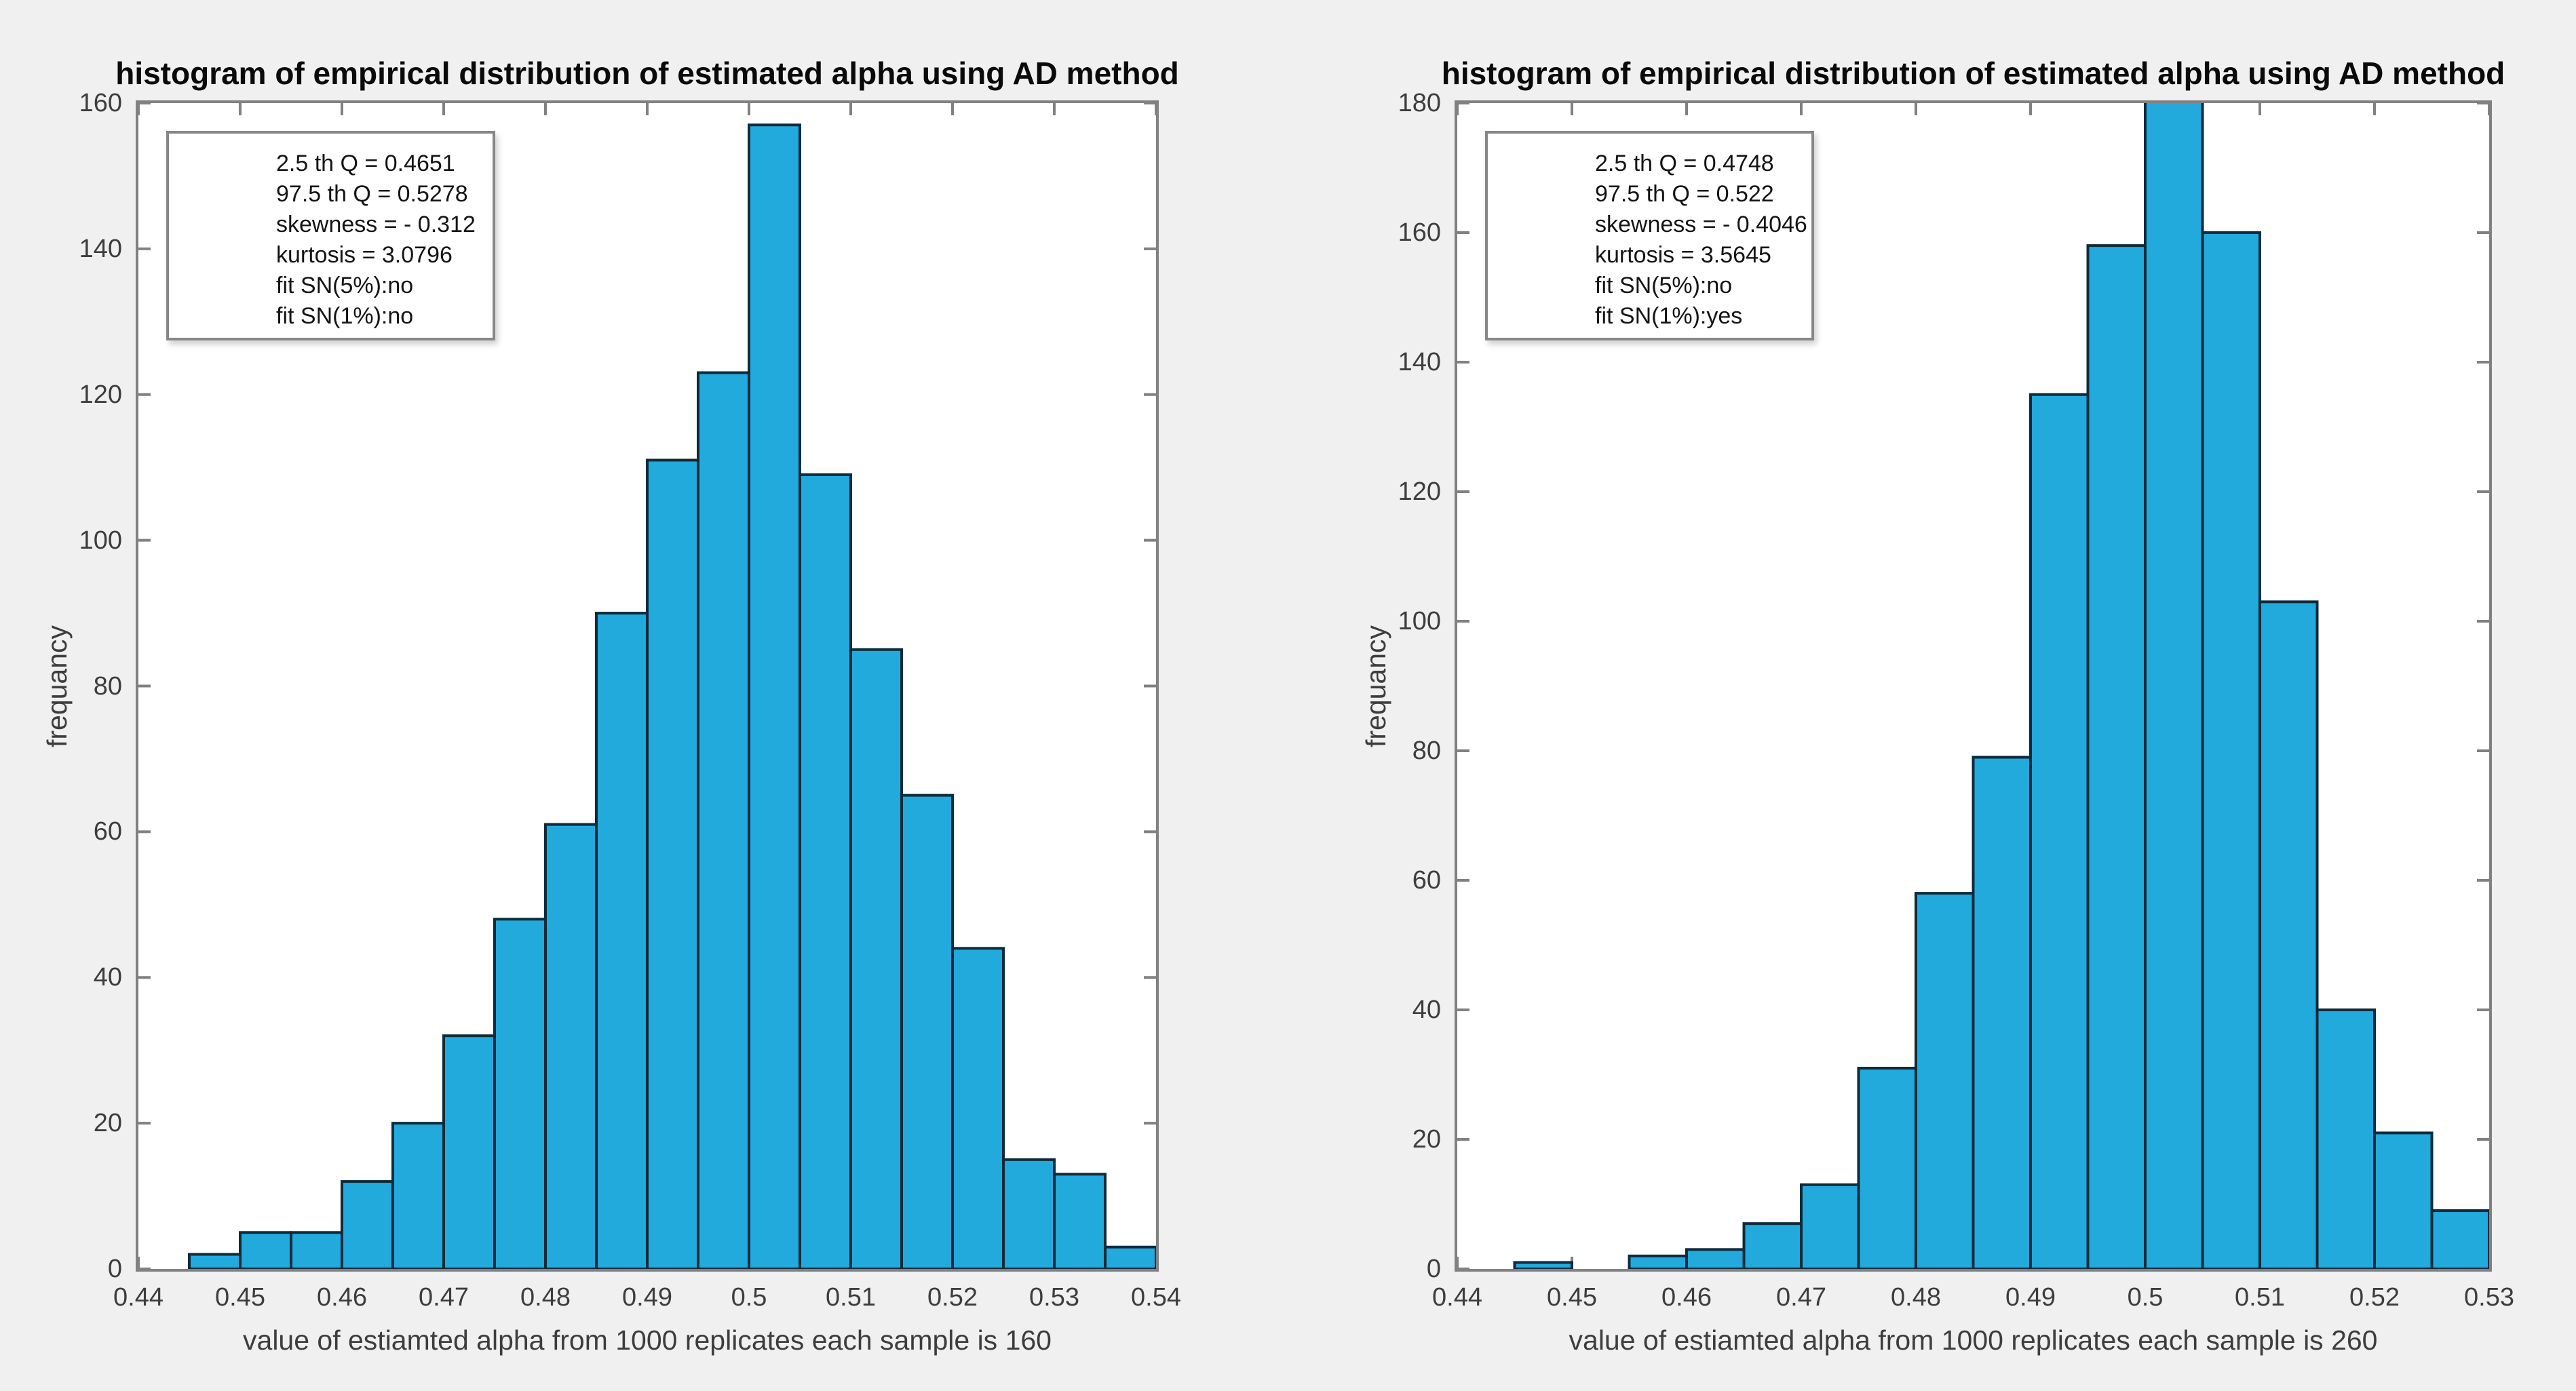 This screenshot has height=1391, width=2576. What do you see at coordinates (1684, 194) in the screenshot?
I see `stat-line: 97.5 th Q = 0.522` at bounding box center [1684, 194].